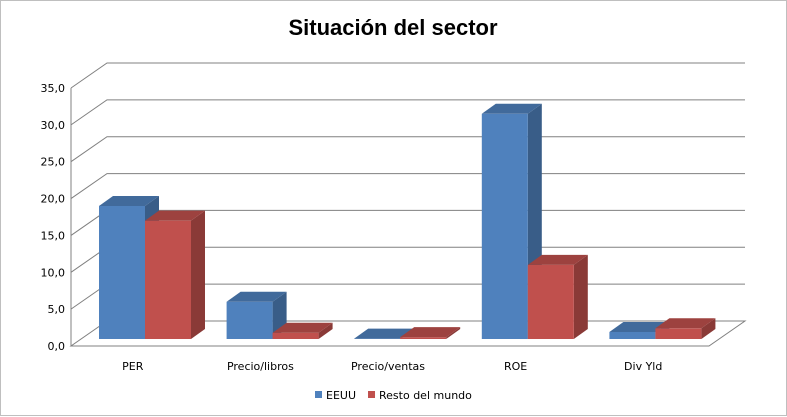 This screenshot has height=417, width=787. Describe the element at coordinates (388, 366) in the screenshot. I see `x-tick-label: Precio/ventas` at that location.